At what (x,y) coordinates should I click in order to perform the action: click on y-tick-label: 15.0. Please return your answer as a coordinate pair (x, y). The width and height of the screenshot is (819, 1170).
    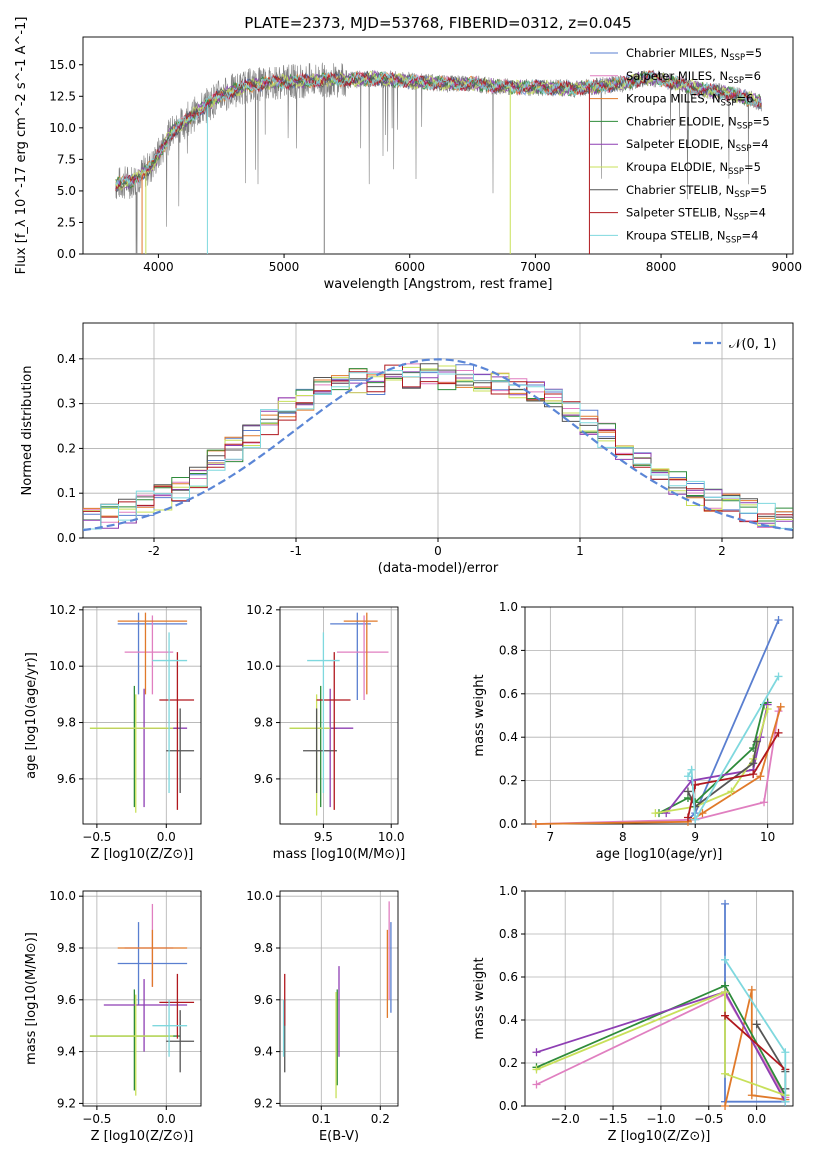
    Looking at the image, I should click on (62, 65).